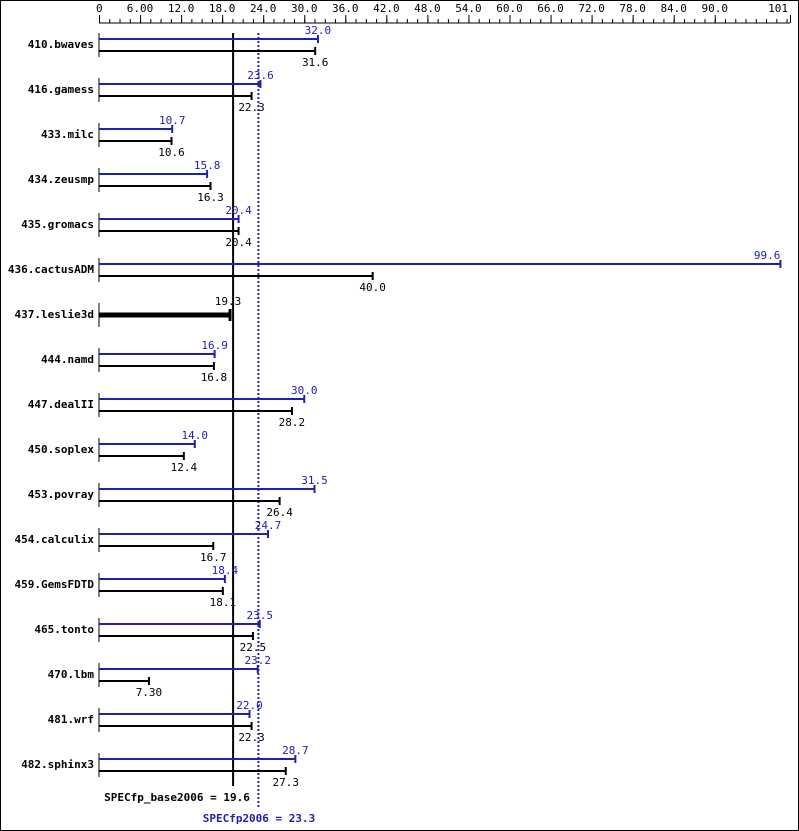  Describe the element at coordinates (225, 570) in the screenshot. I see `peak-value-label: 18.4` at that location.